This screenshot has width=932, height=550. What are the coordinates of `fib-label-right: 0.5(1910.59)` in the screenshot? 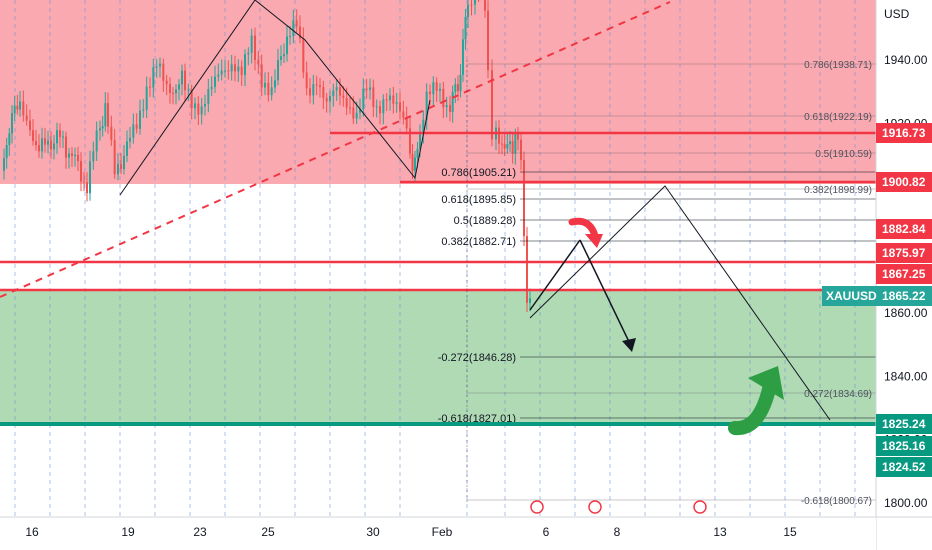 It's located at (843, 154).